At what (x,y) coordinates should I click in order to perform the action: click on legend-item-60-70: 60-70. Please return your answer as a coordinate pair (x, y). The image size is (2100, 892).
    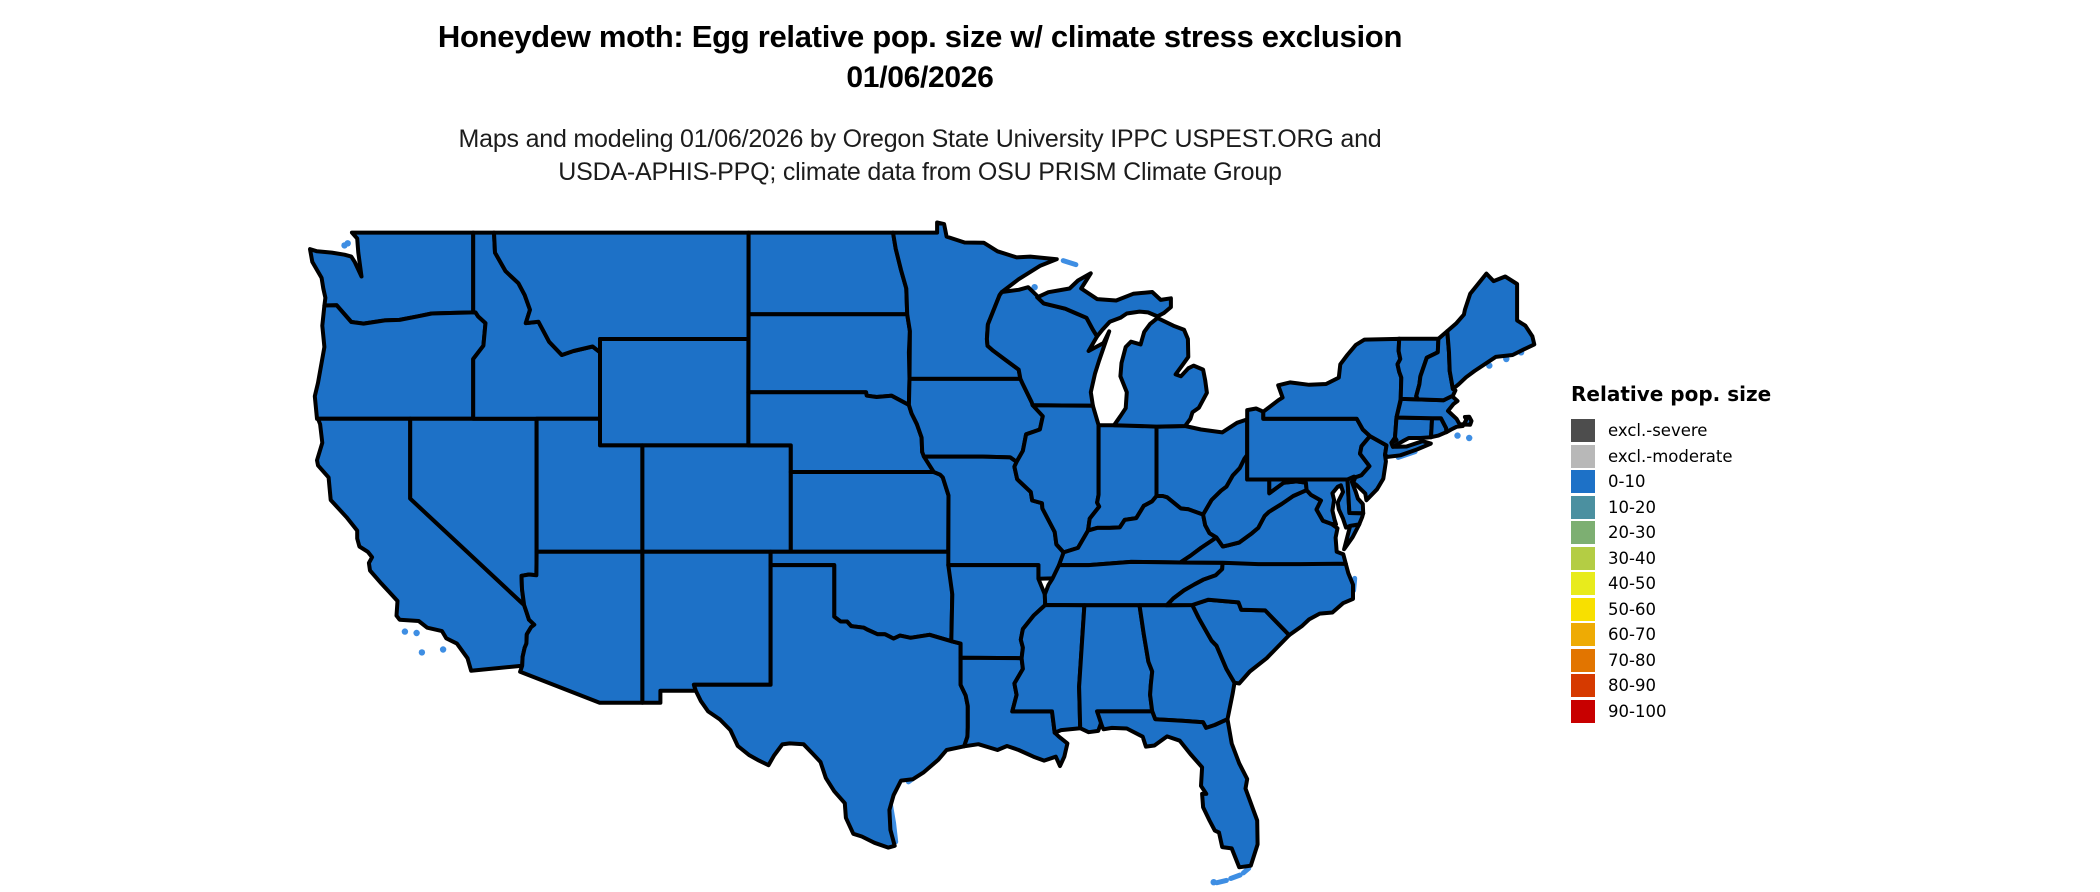
    Looking at the image, I should click on (1671, 634).